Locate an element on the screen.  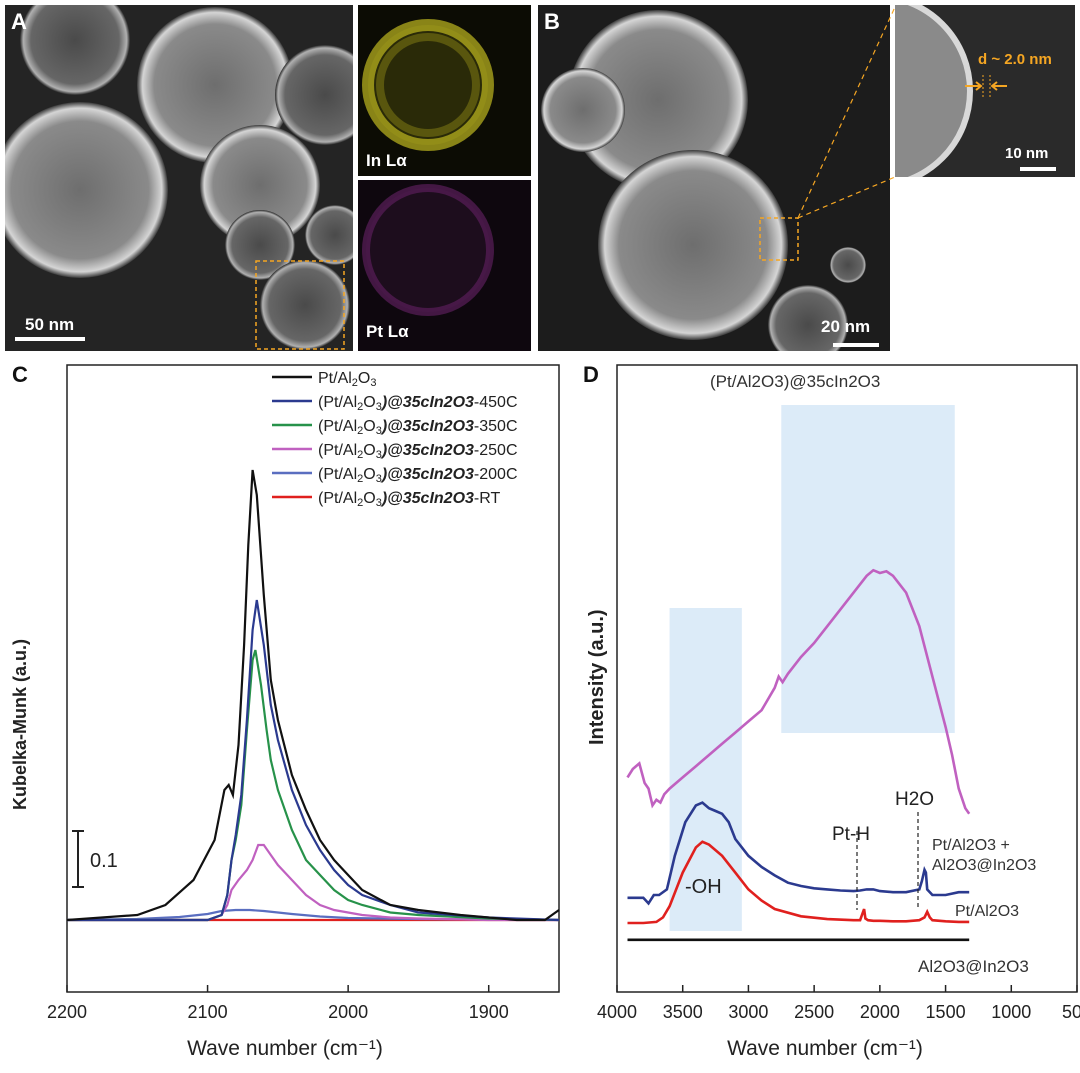
x-tick-label: 4000 is located at coordinates (617, 1012).